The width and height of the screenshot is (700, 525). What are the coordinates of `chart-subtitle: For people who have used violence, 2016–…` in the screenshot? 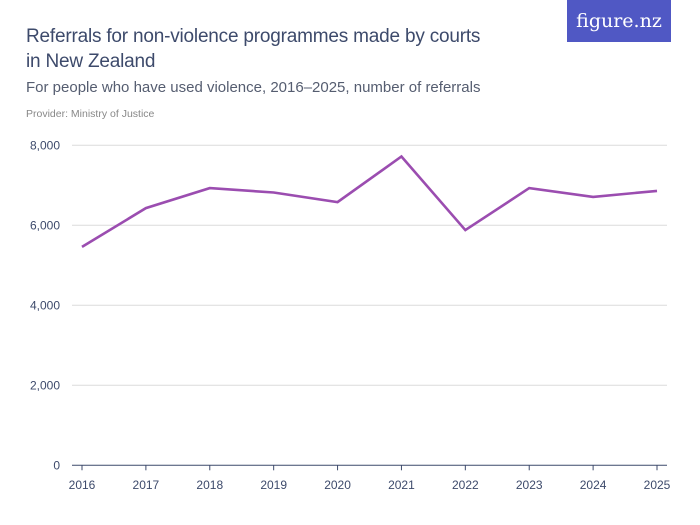 It's located at (253, 87).